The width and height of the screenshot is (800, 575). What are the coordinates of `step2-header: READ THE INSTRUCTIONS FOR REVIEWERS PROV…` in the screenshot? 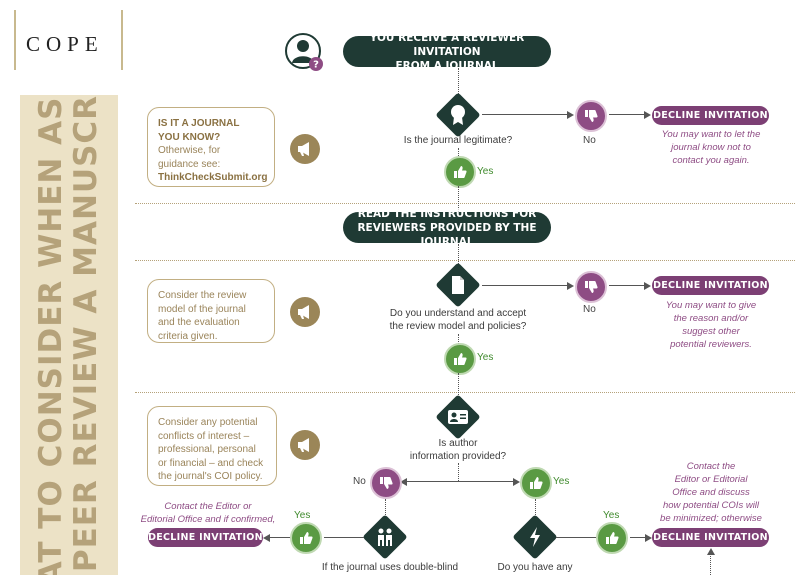 It's located at (447, 228).